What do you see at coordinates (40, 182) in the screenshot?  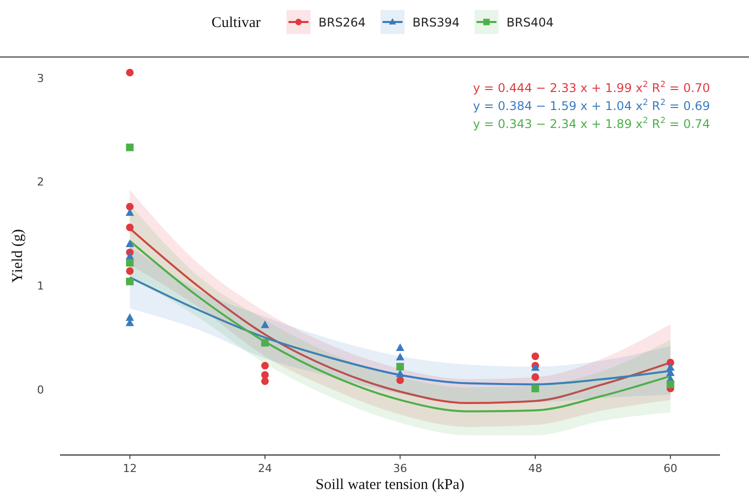 I see `y-tick-label: 2` at bounding box center [40, 182].